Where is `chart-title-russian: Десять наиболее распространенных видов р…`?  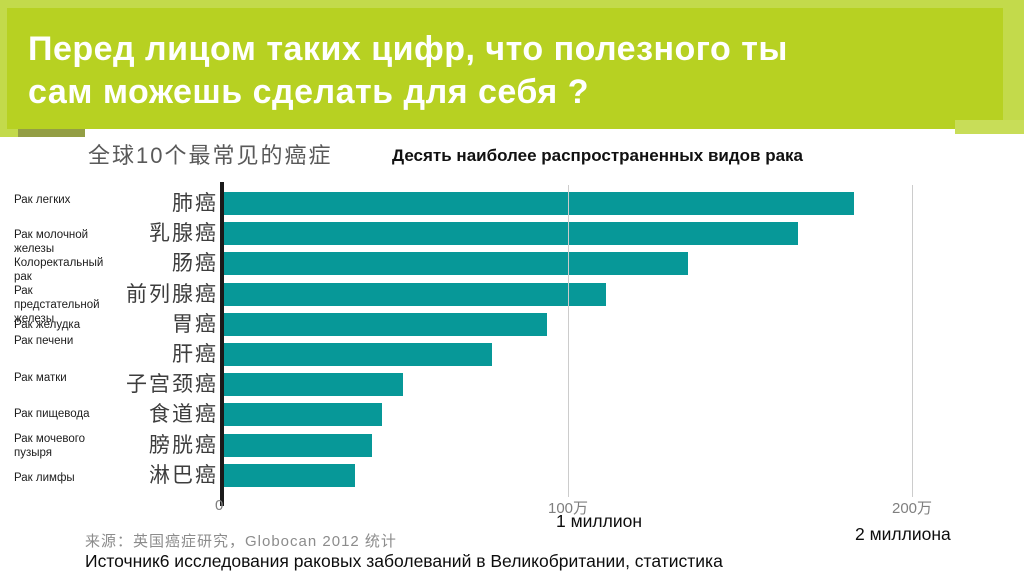 chart-title-russian: Десять наиболее распространенных видов р… is located at coordinates (597, 155).